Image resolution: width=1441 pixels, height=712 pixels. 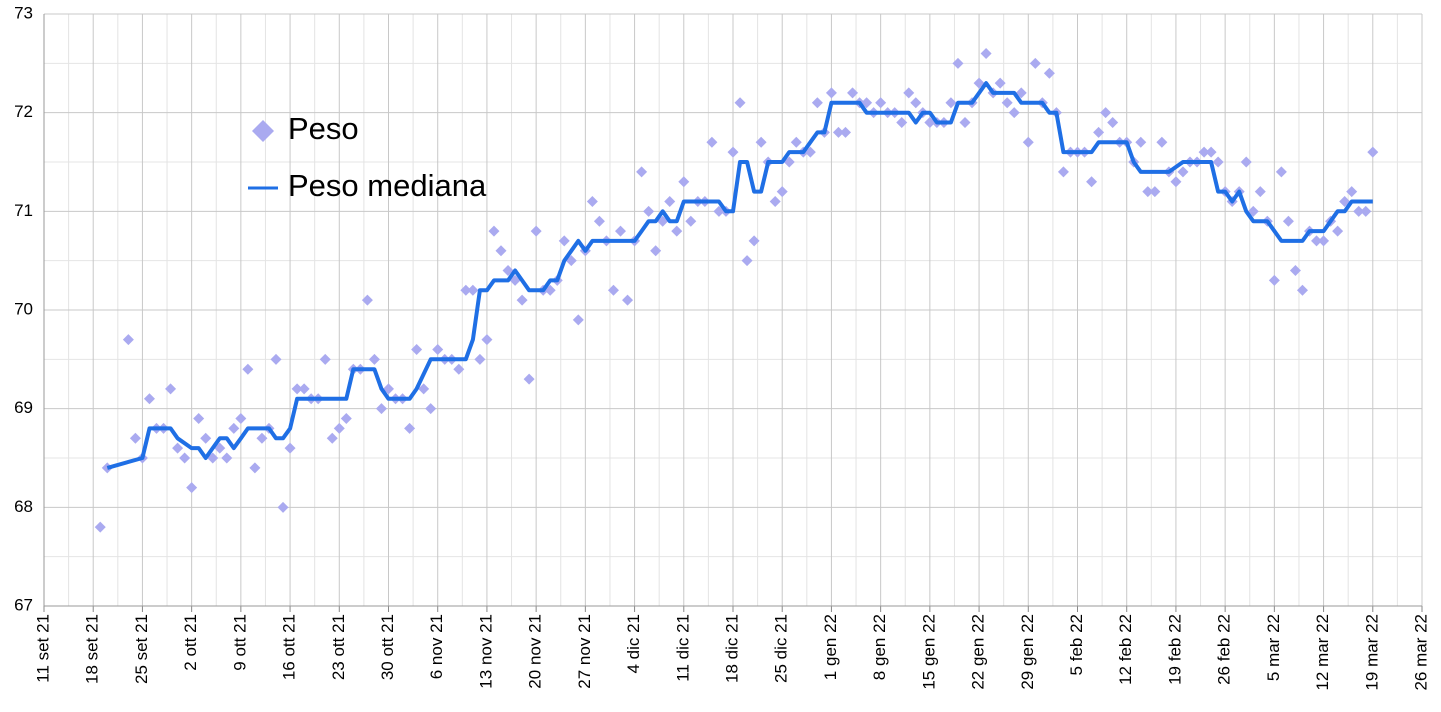 What do you see at coordinates (23, 111) in the screenshot?
I see `y-tick-label: 72` at bounding box center [23, 111].